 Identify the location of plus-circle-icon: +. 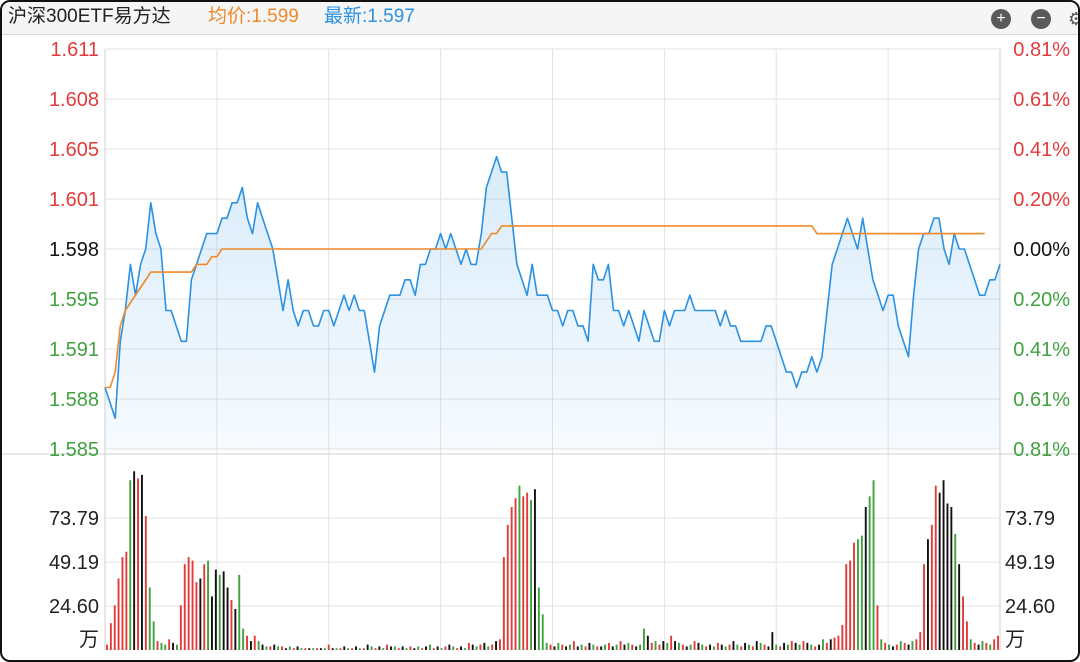
(1001, 18).